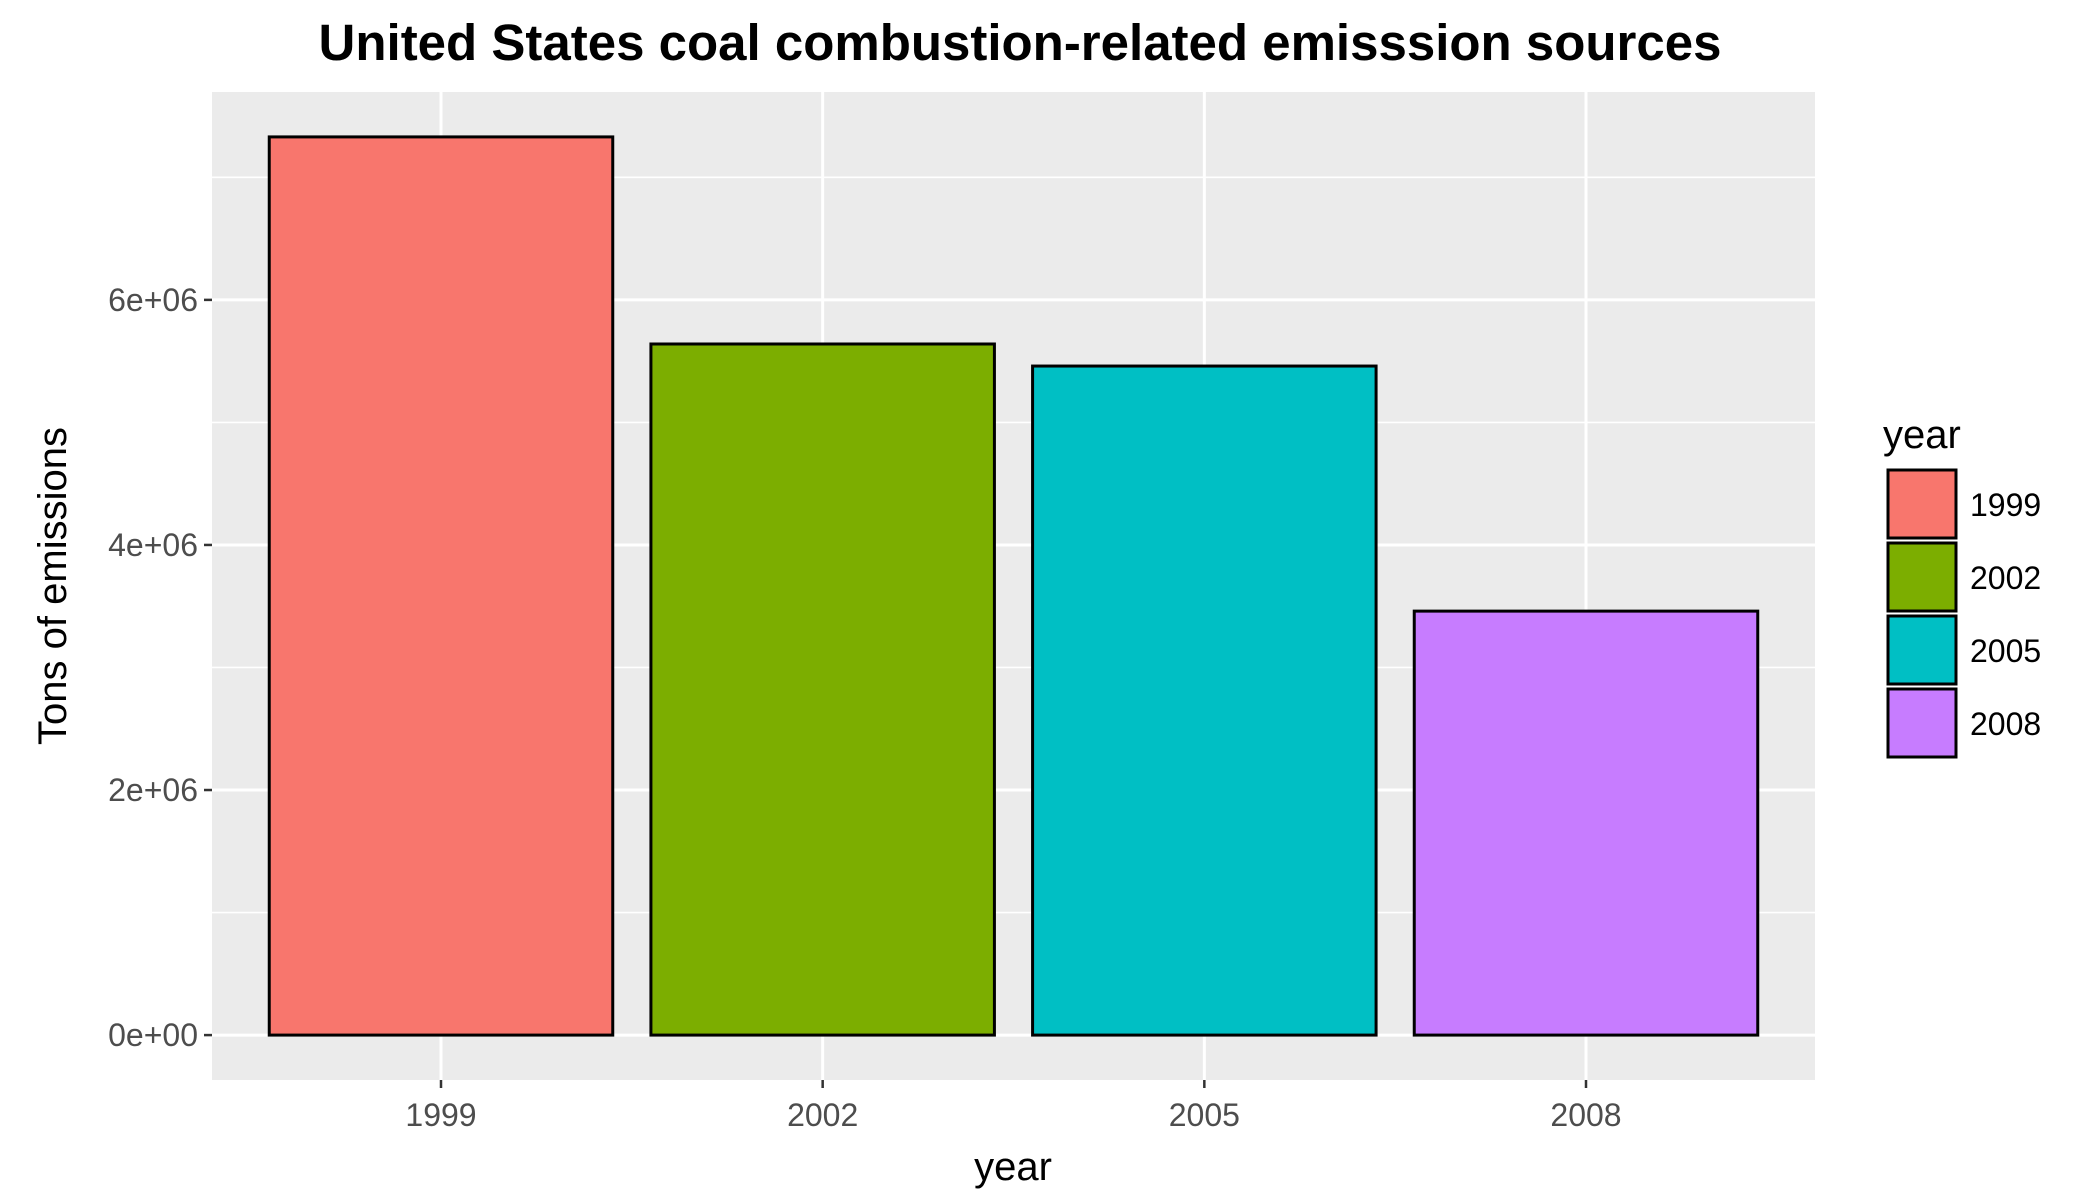 This screenshot has height=1200, width=2100. What do you see at coordinates (1013, 1106) in the screenshot?
I see `x-axis: 1999 2002 2005 2008` at bounding box center [1013, 1106].